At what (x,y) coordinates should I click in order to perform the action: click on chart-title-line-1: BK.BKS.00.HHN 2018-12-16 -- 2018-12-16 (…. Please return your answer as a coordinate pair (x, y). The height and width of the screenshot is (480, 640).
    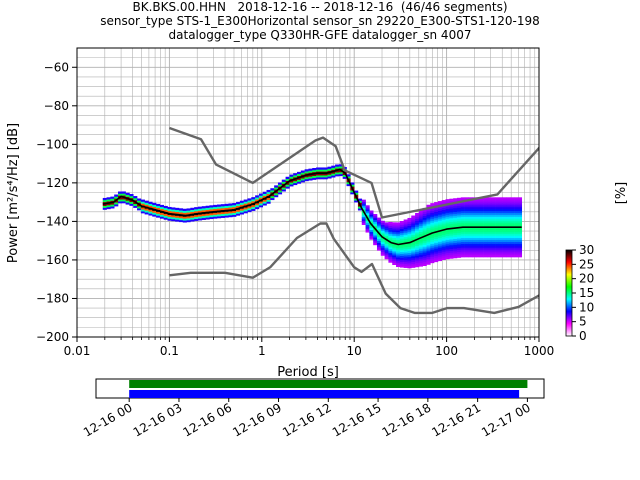
    Looking at the image, I should click on (320, 7).